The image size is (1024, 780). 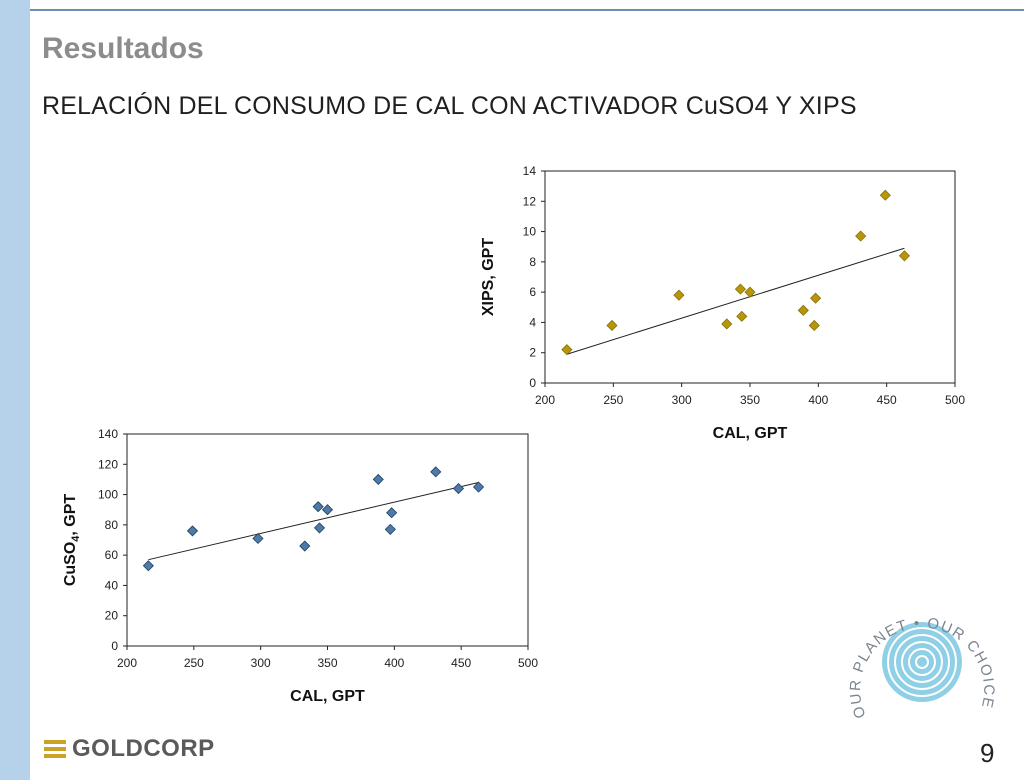 I want to click on y-tick-label: 80, so click(x=112, y=525).